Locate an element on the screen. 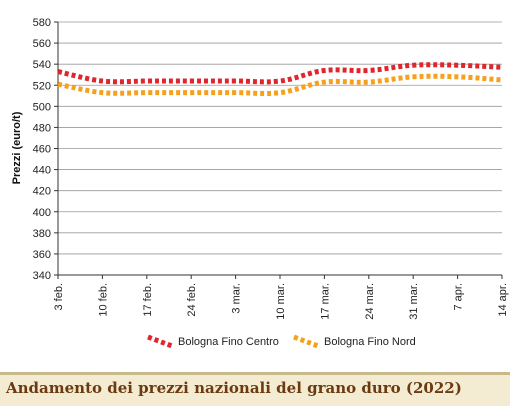  x-tick-label: 17 mar. is located at coordinates (325, 301).